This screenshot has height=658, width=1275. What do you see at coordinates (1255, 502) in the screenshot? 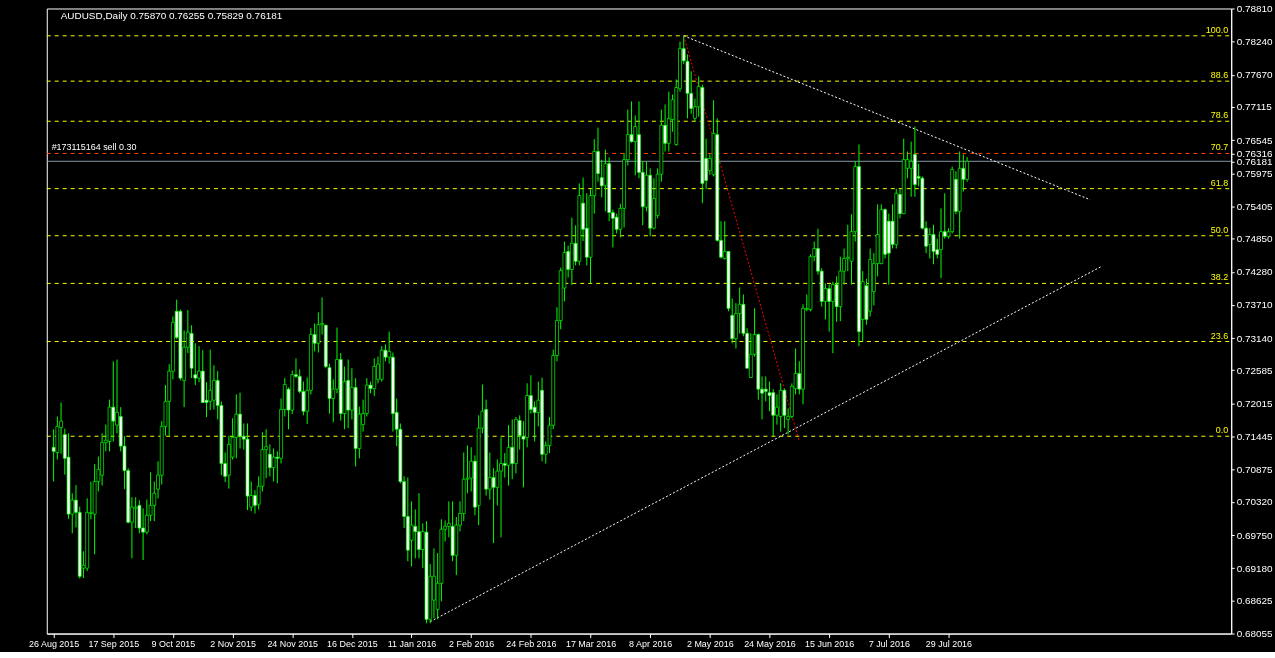
I see `y-tick-label: 0.70320` at bounding box center [1255, 502].